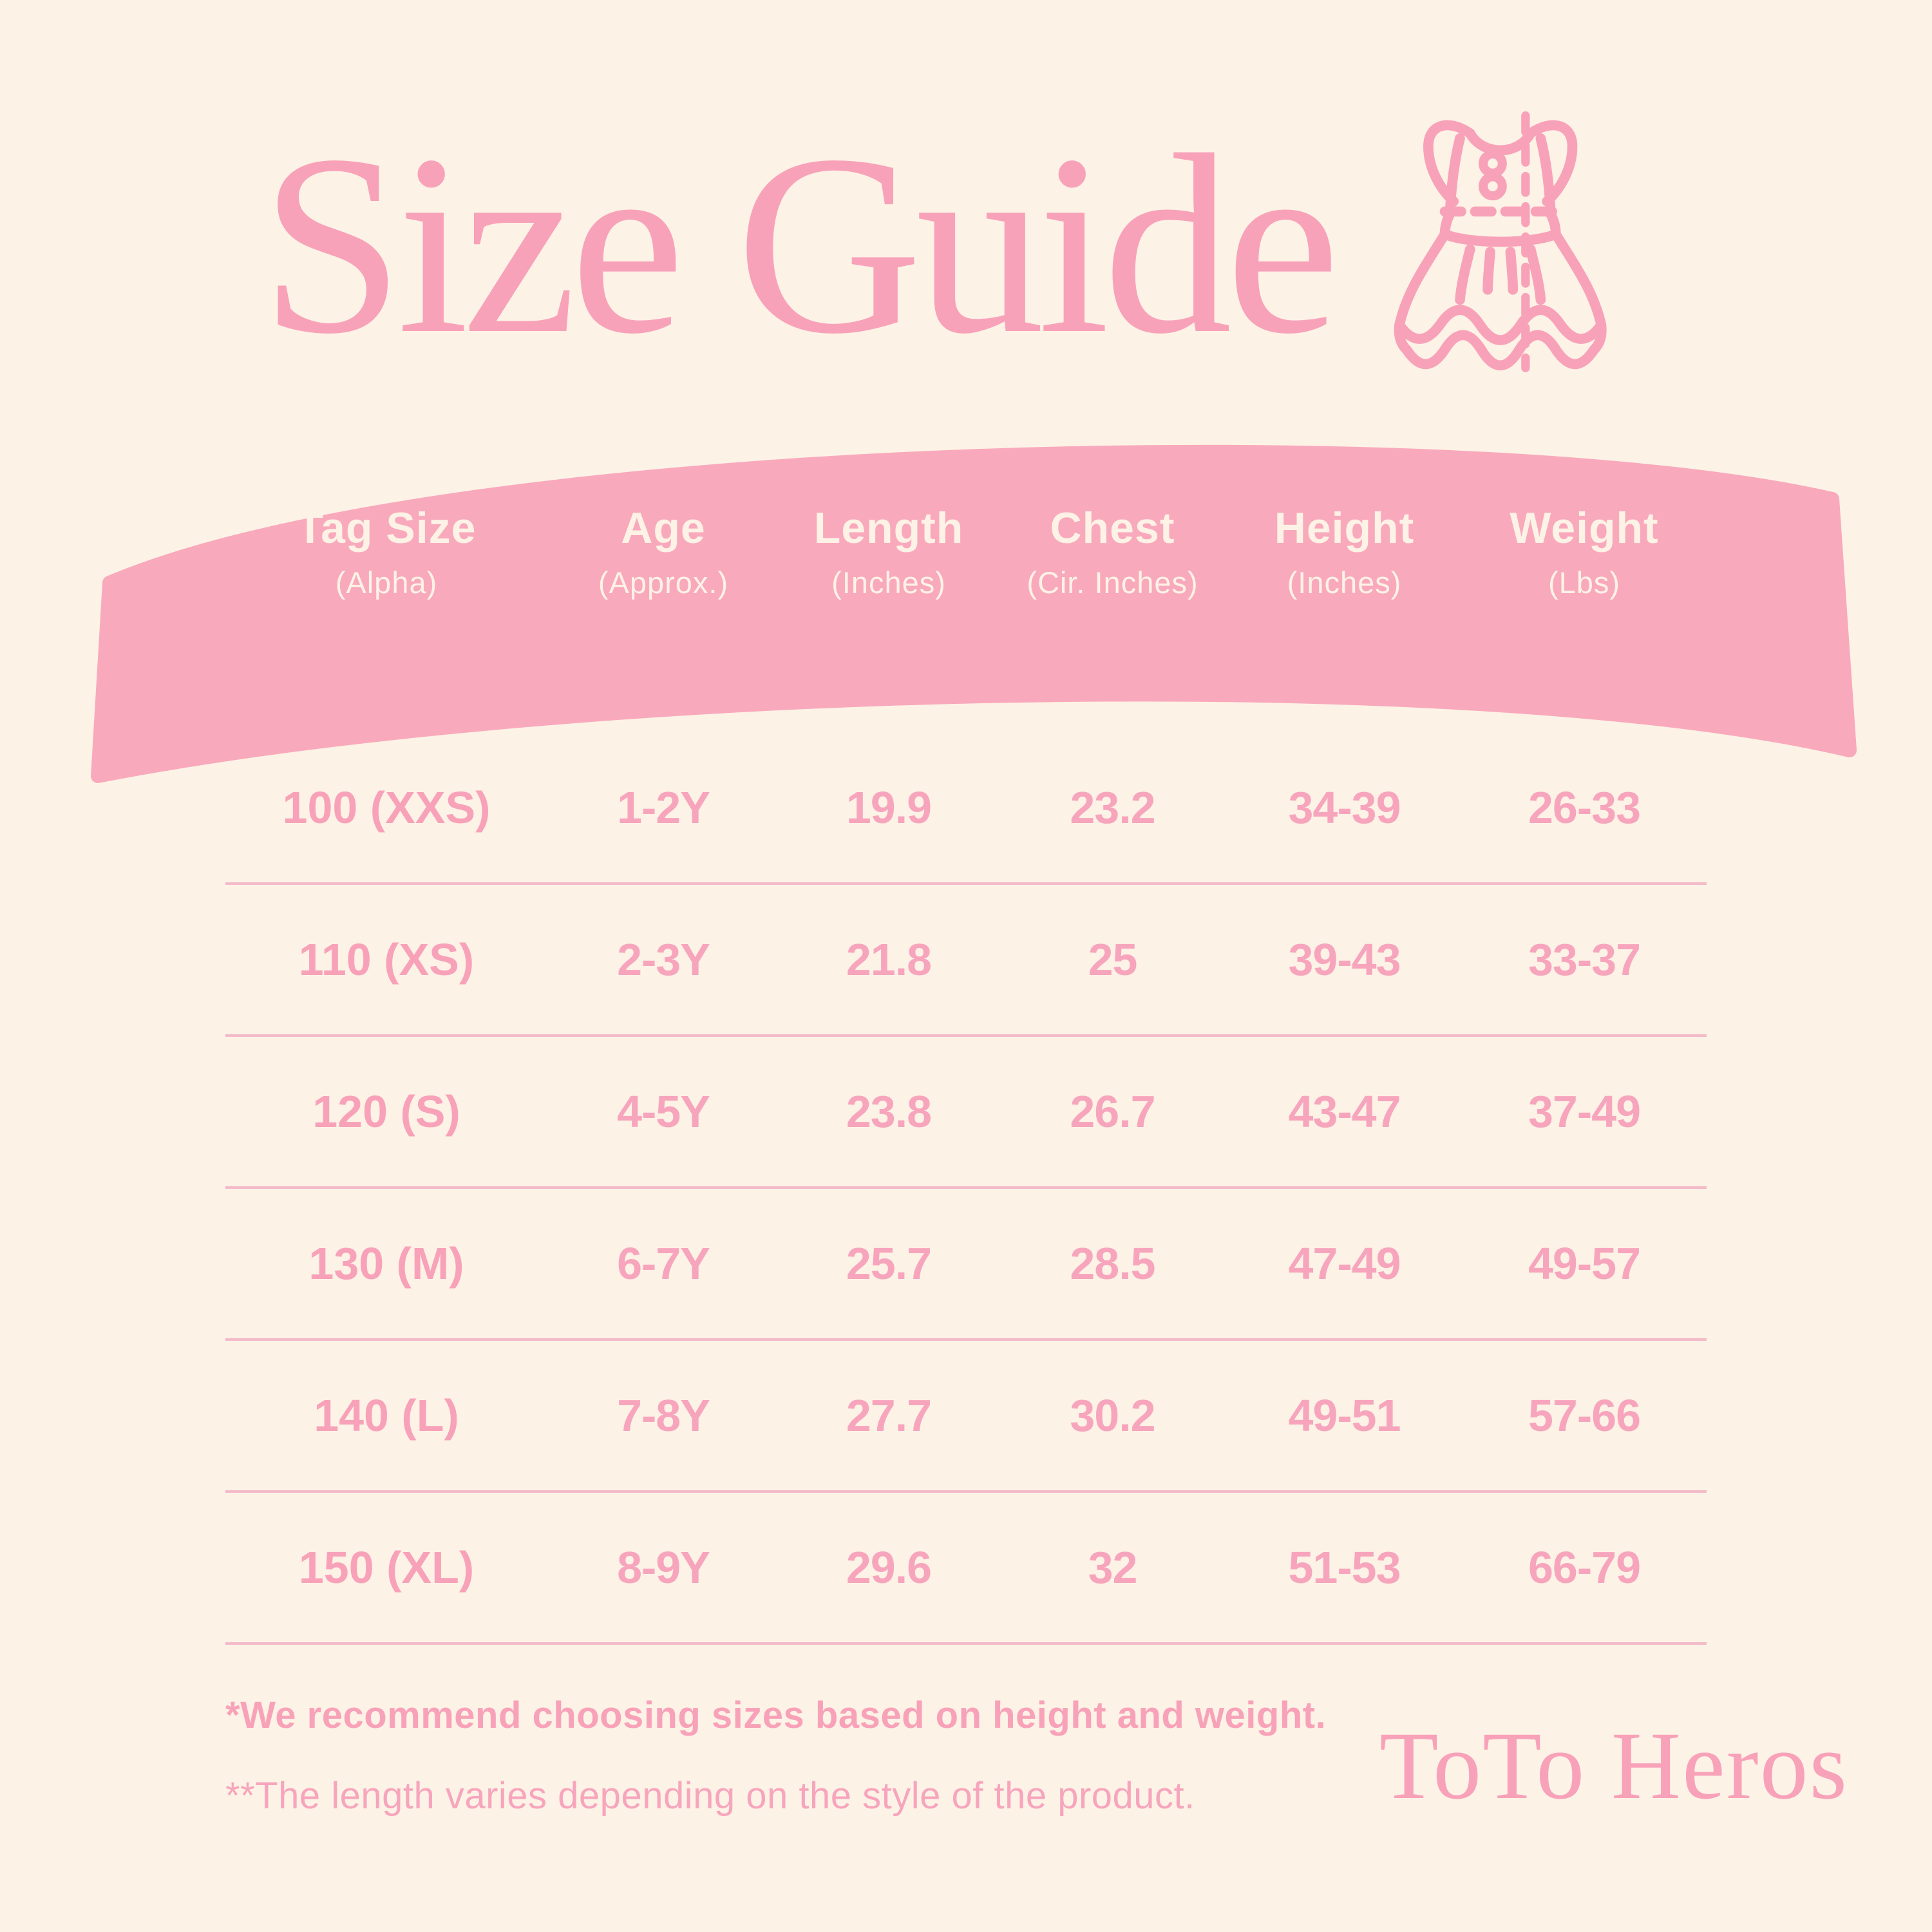 The height and width of the screenshot is (1932, 1932). I want to click on cell-length: 29.6, so click(889, 1568).